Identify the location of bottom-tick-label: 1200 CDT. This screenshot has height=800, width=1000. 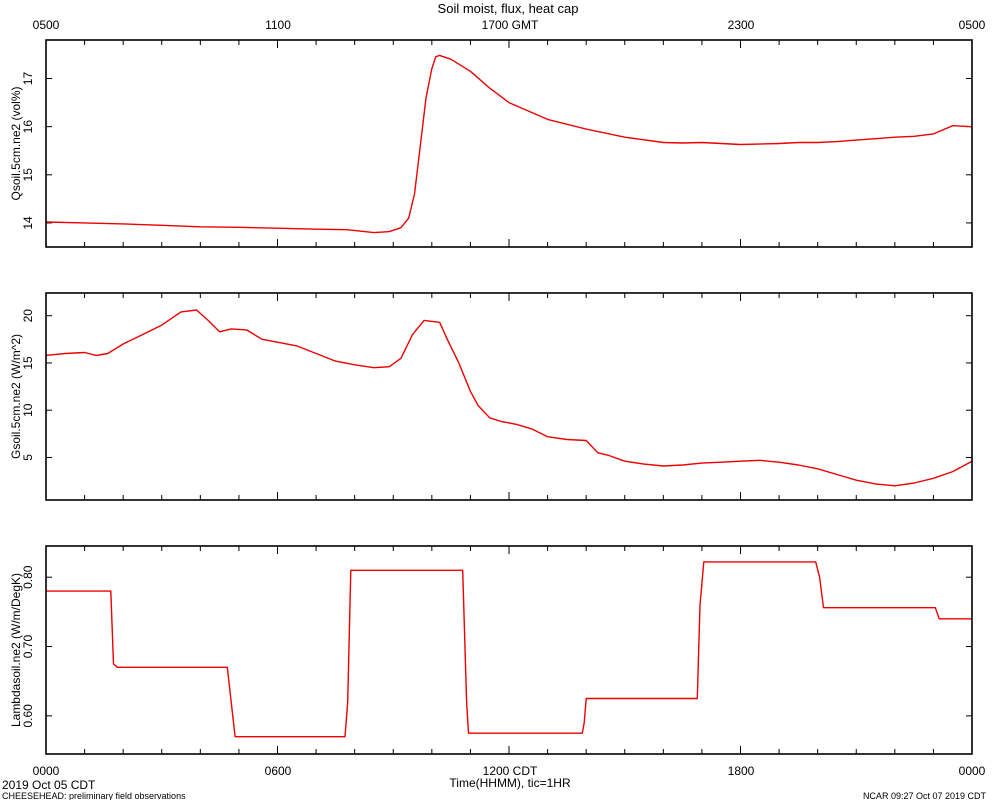
(510, 771).